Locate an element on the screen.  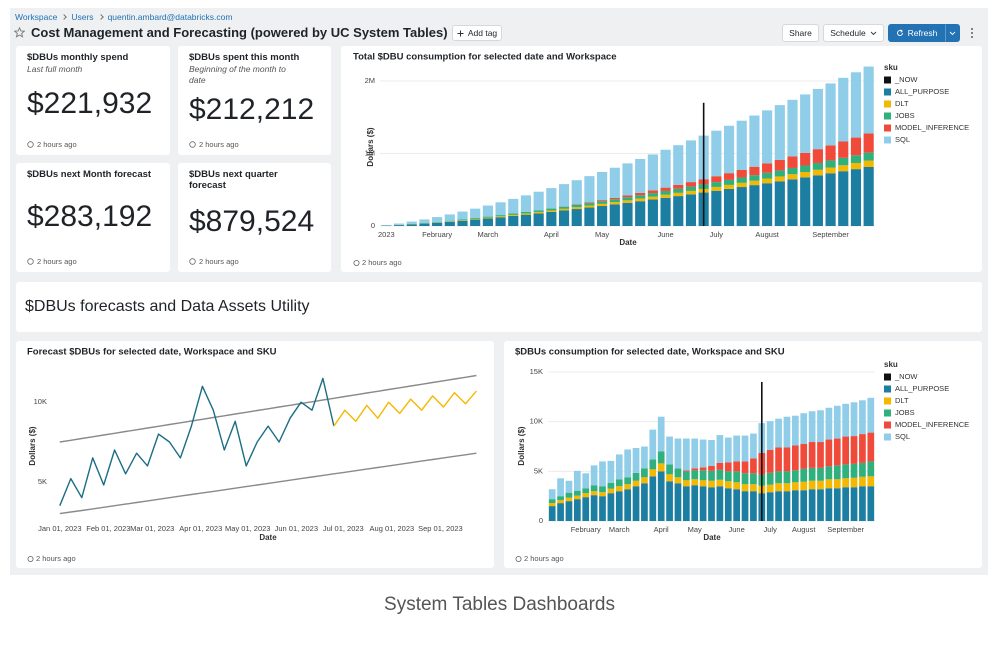
chevron-icon is located at coordinates (873, 33).